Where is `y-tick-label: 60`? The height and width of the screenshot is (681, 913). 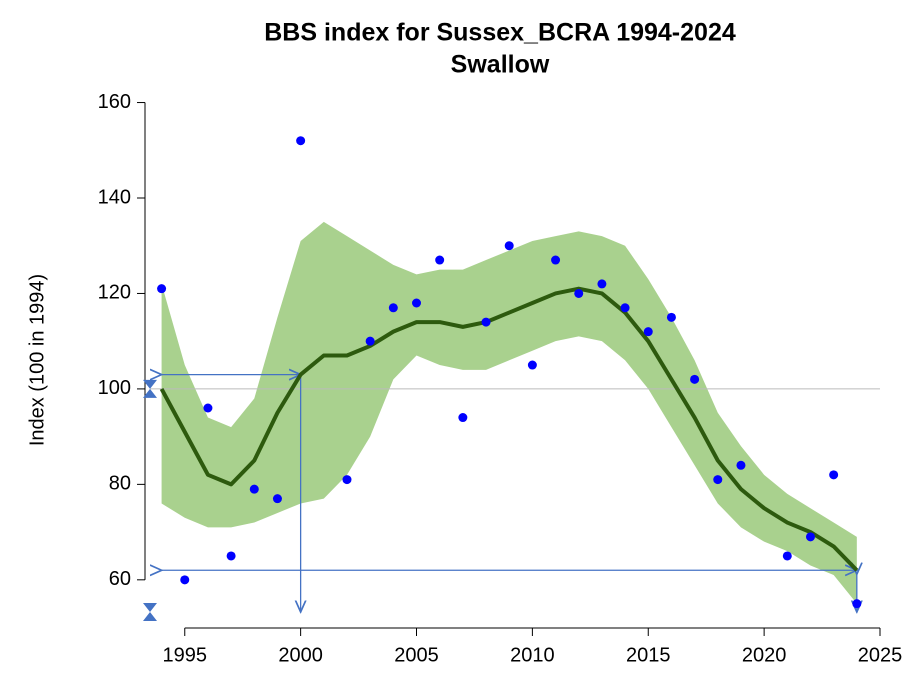
y-tick-label: 60 is located at coordinates (120, 579).